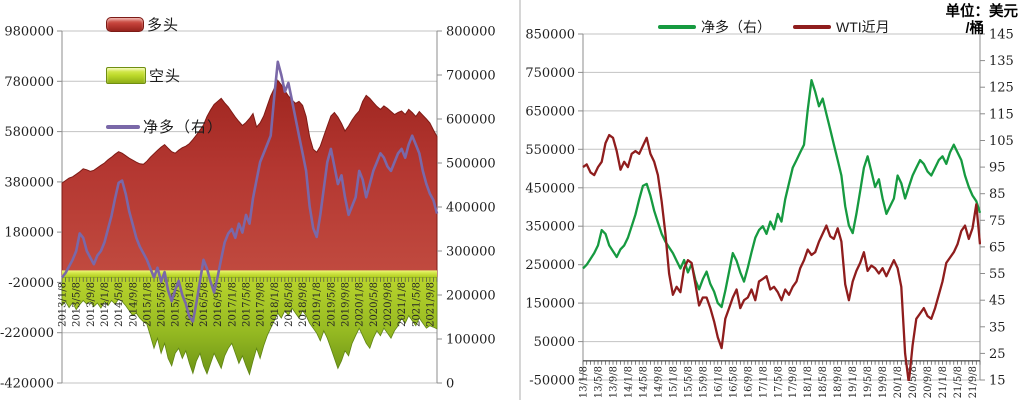 Image resolution: width=1024 pixels, height=400 pixels. What do you see at coordinates (973, 382) in the screenshot?
I see `x-axis-label: 21/9/8` at bounding box center [973, 382].